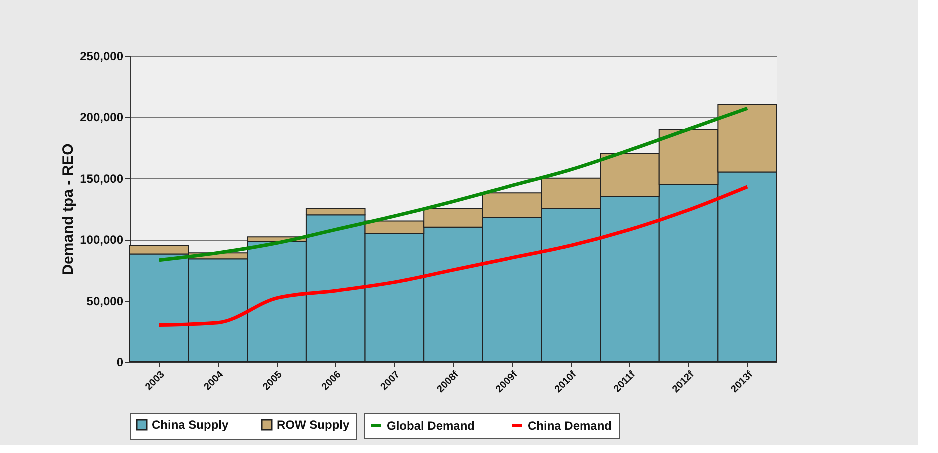  What do you see at coordinates (102, 179) in the screenshot?
I see `y-tick-label: 150,000` at bounding box center [102, 179].